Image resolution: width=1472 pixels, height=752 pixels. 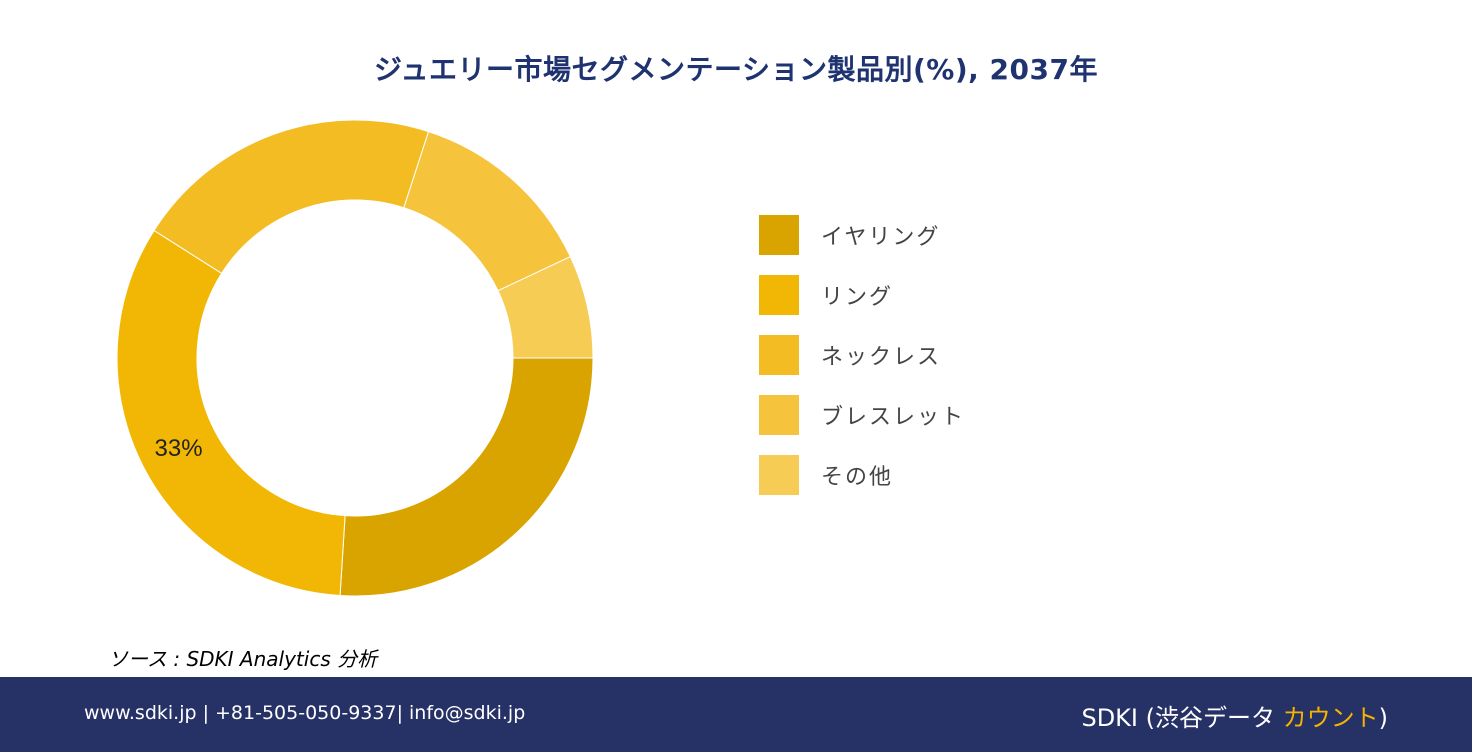 What do you see at coordinates (291, 197) in the screenshot?
I see `donut-slice-necklaces` at bounding box center [291, 197].